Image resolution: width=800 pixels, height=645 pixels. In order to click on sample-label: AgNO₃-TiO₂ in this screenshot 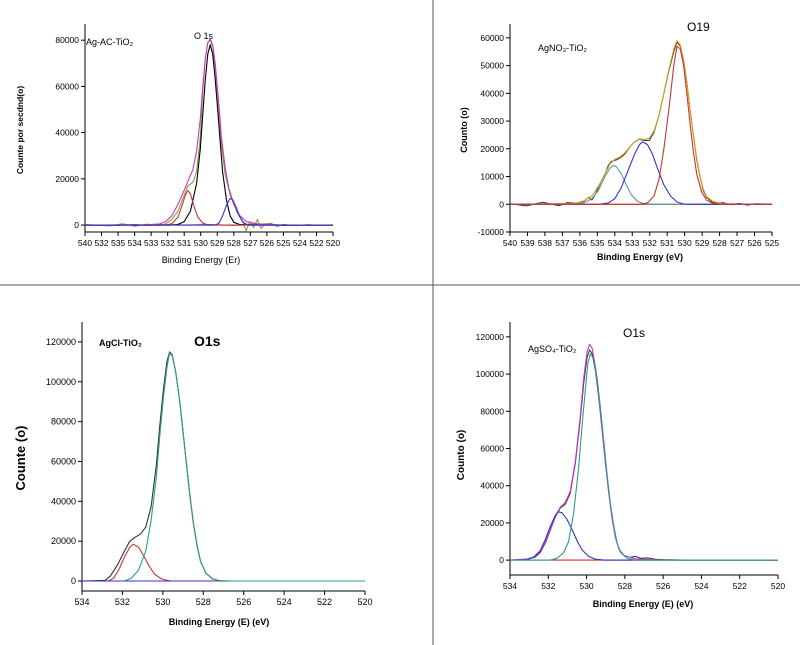, I will do `click(562, 48)`.